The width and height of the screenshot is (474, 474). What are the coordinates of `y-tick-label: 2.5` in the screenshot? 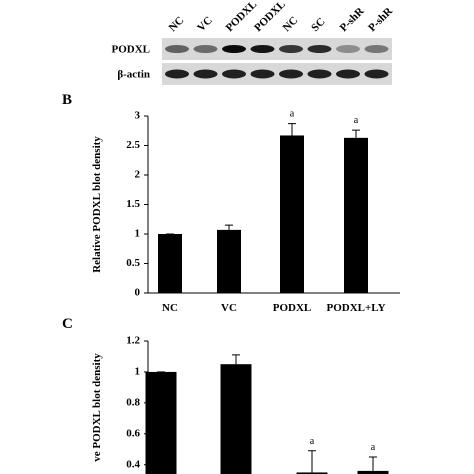 It's located at (133, 145).